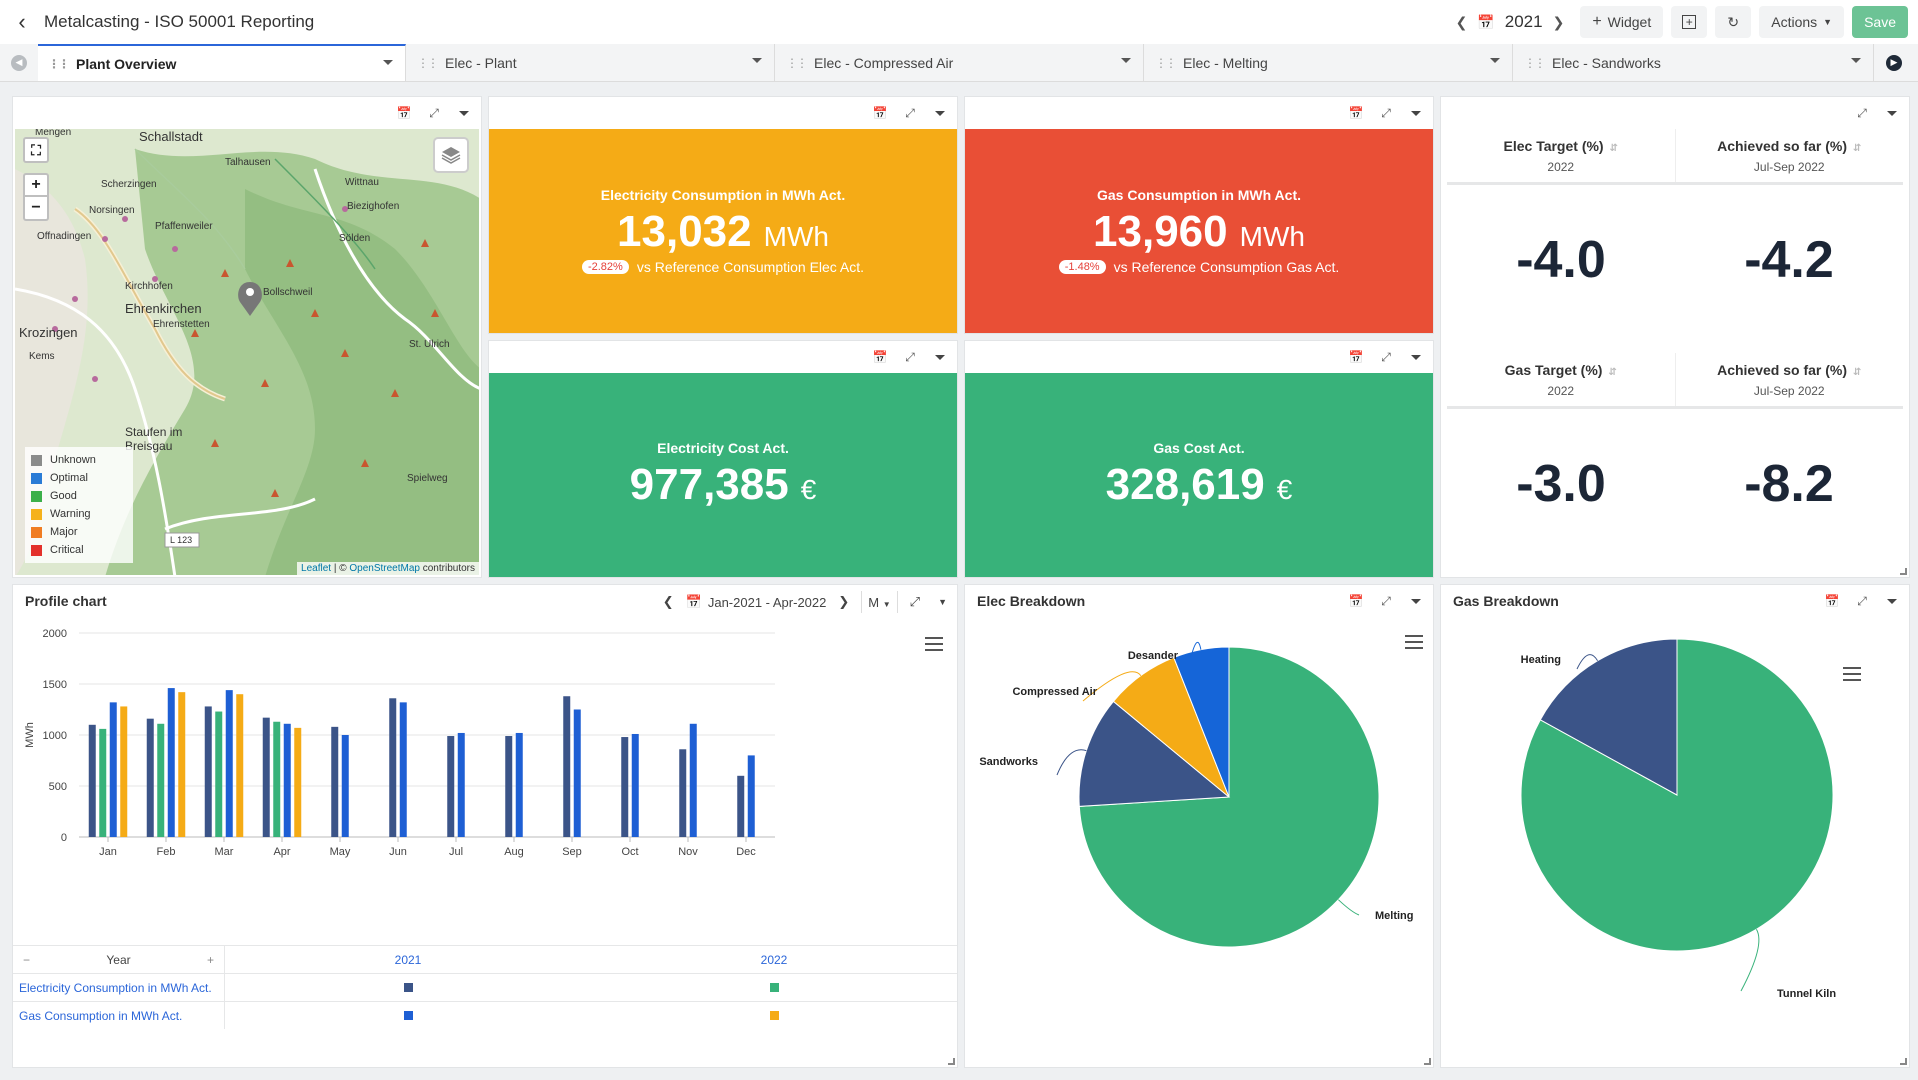  Describe the element at coordinates (149, 286) in the screenshot. I see `map-place-label: Kirchhofen` at that location.